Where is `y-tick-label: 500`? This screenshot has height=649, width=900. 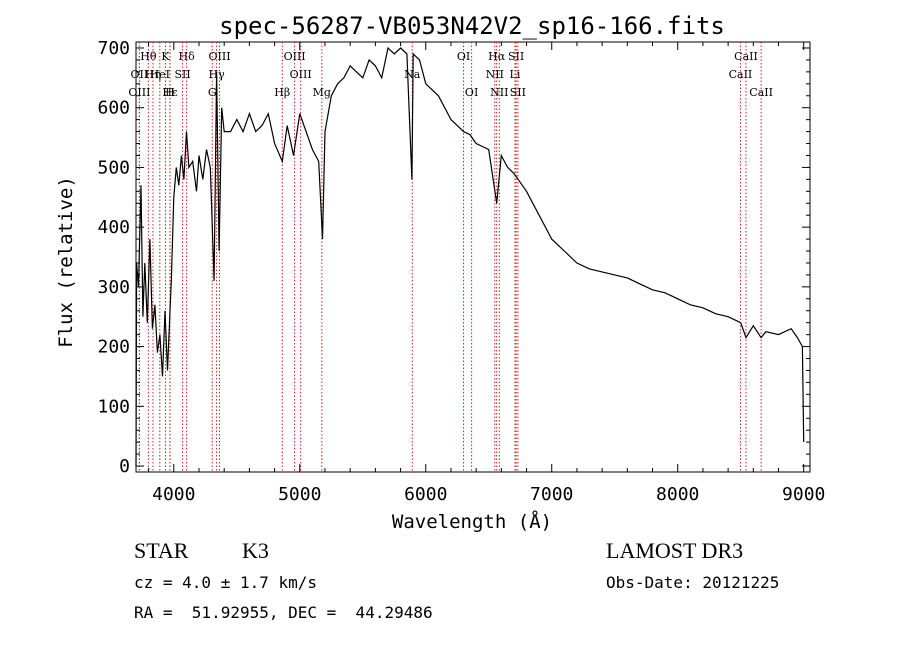
y-tick-label: 500 is located at coordinates (113, 167).